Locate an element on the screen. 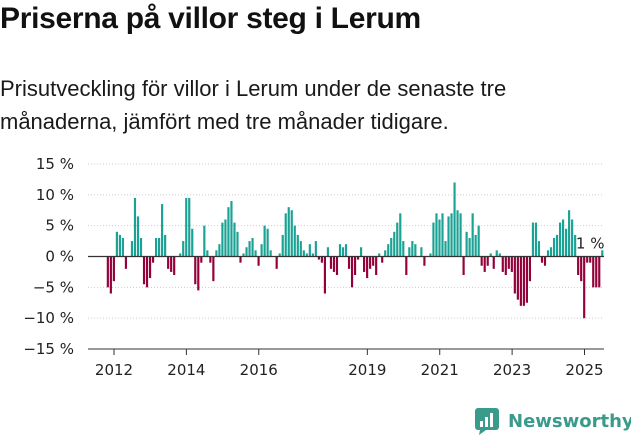 The image size is (631, 439). x-tick-label: 2023 is located at coordinates (512, 370).